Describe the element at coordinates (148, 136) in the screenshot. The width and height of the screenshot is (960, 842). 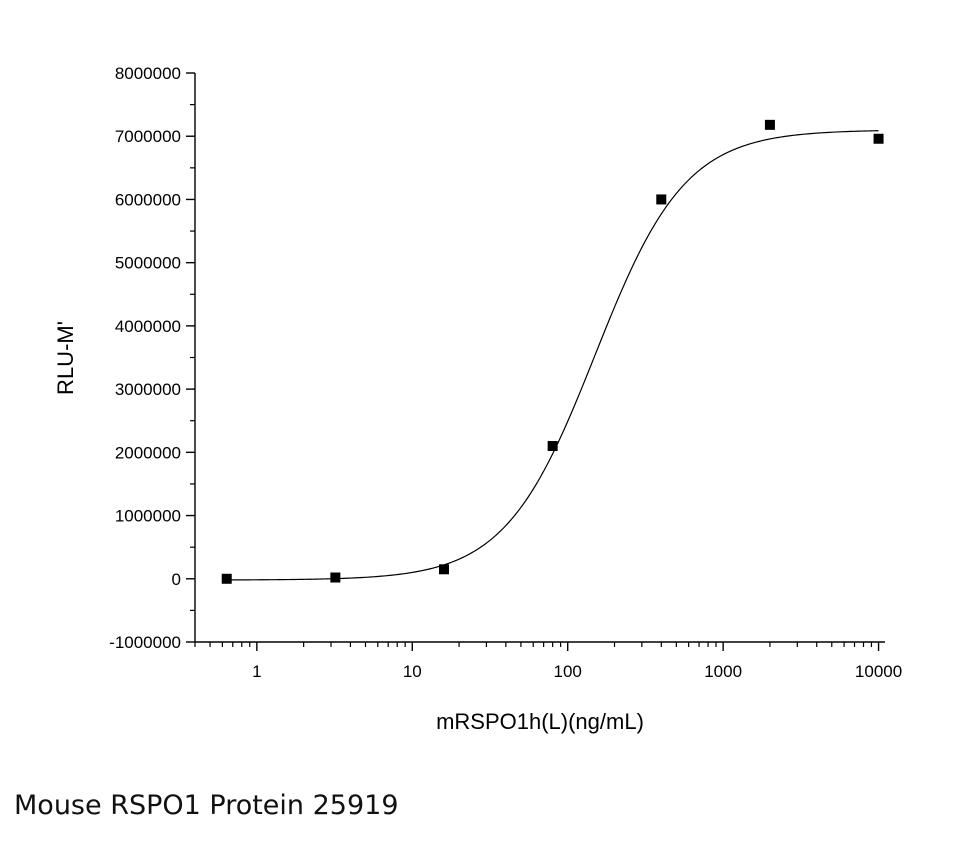
I see `y-tick-label: 7000000` at that location.